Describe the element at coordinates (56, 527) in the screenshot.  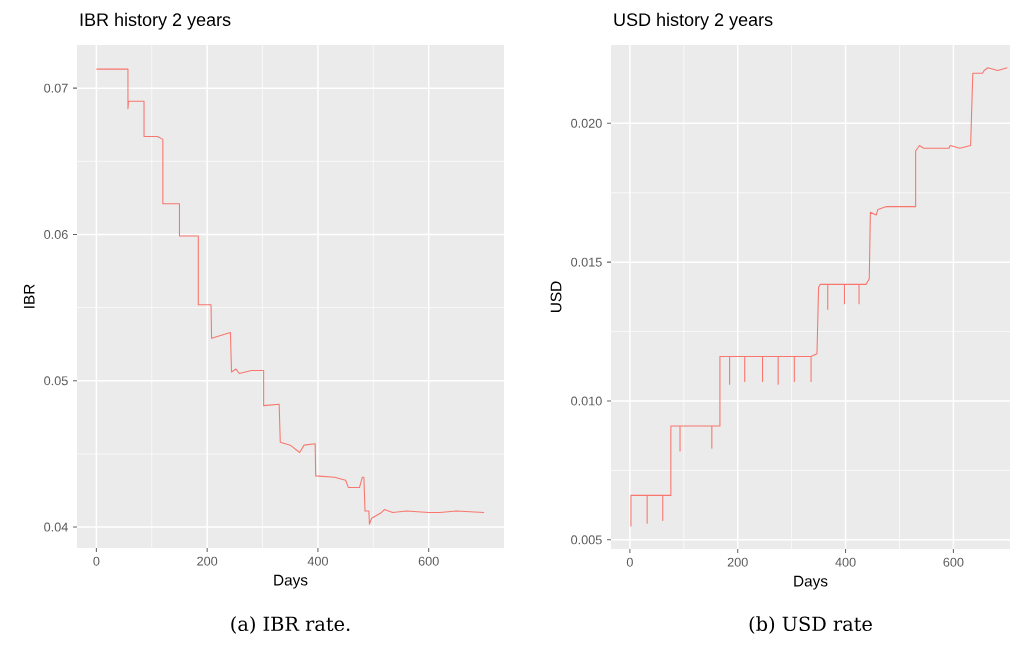
I see `y-tick-label: 0.04` at that location.